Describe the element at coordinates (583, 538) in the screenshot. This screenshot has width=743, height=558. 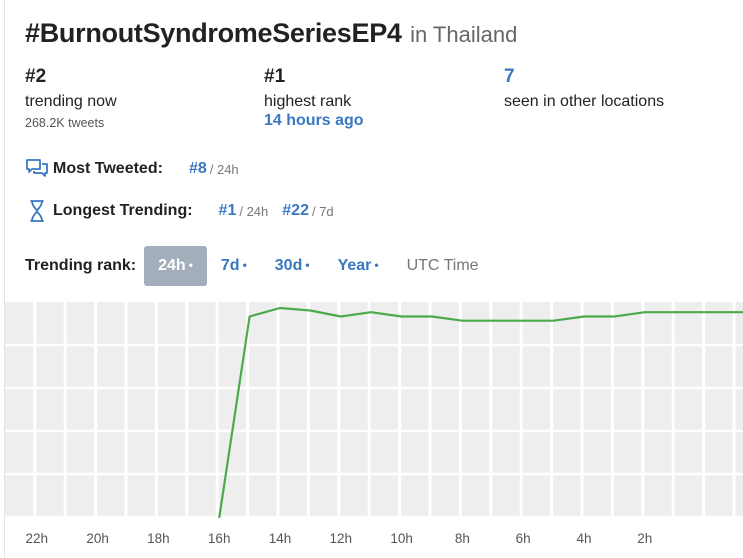
I see `chart-x-tick-label: 4h` at that location.